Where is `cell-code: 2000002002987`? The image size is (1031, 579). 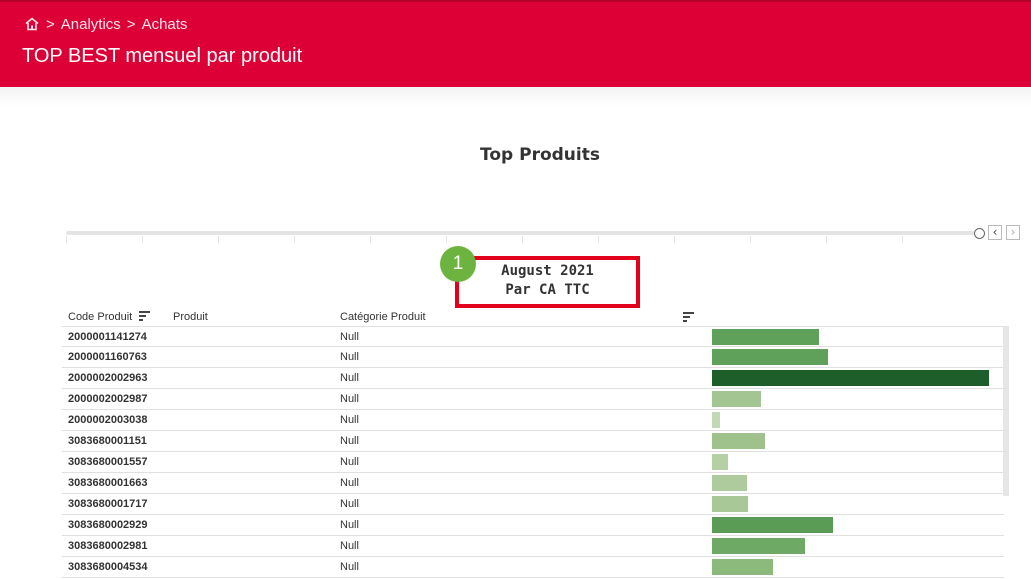
cell-code: 2000002002987 is located at coordinates (108, 399).